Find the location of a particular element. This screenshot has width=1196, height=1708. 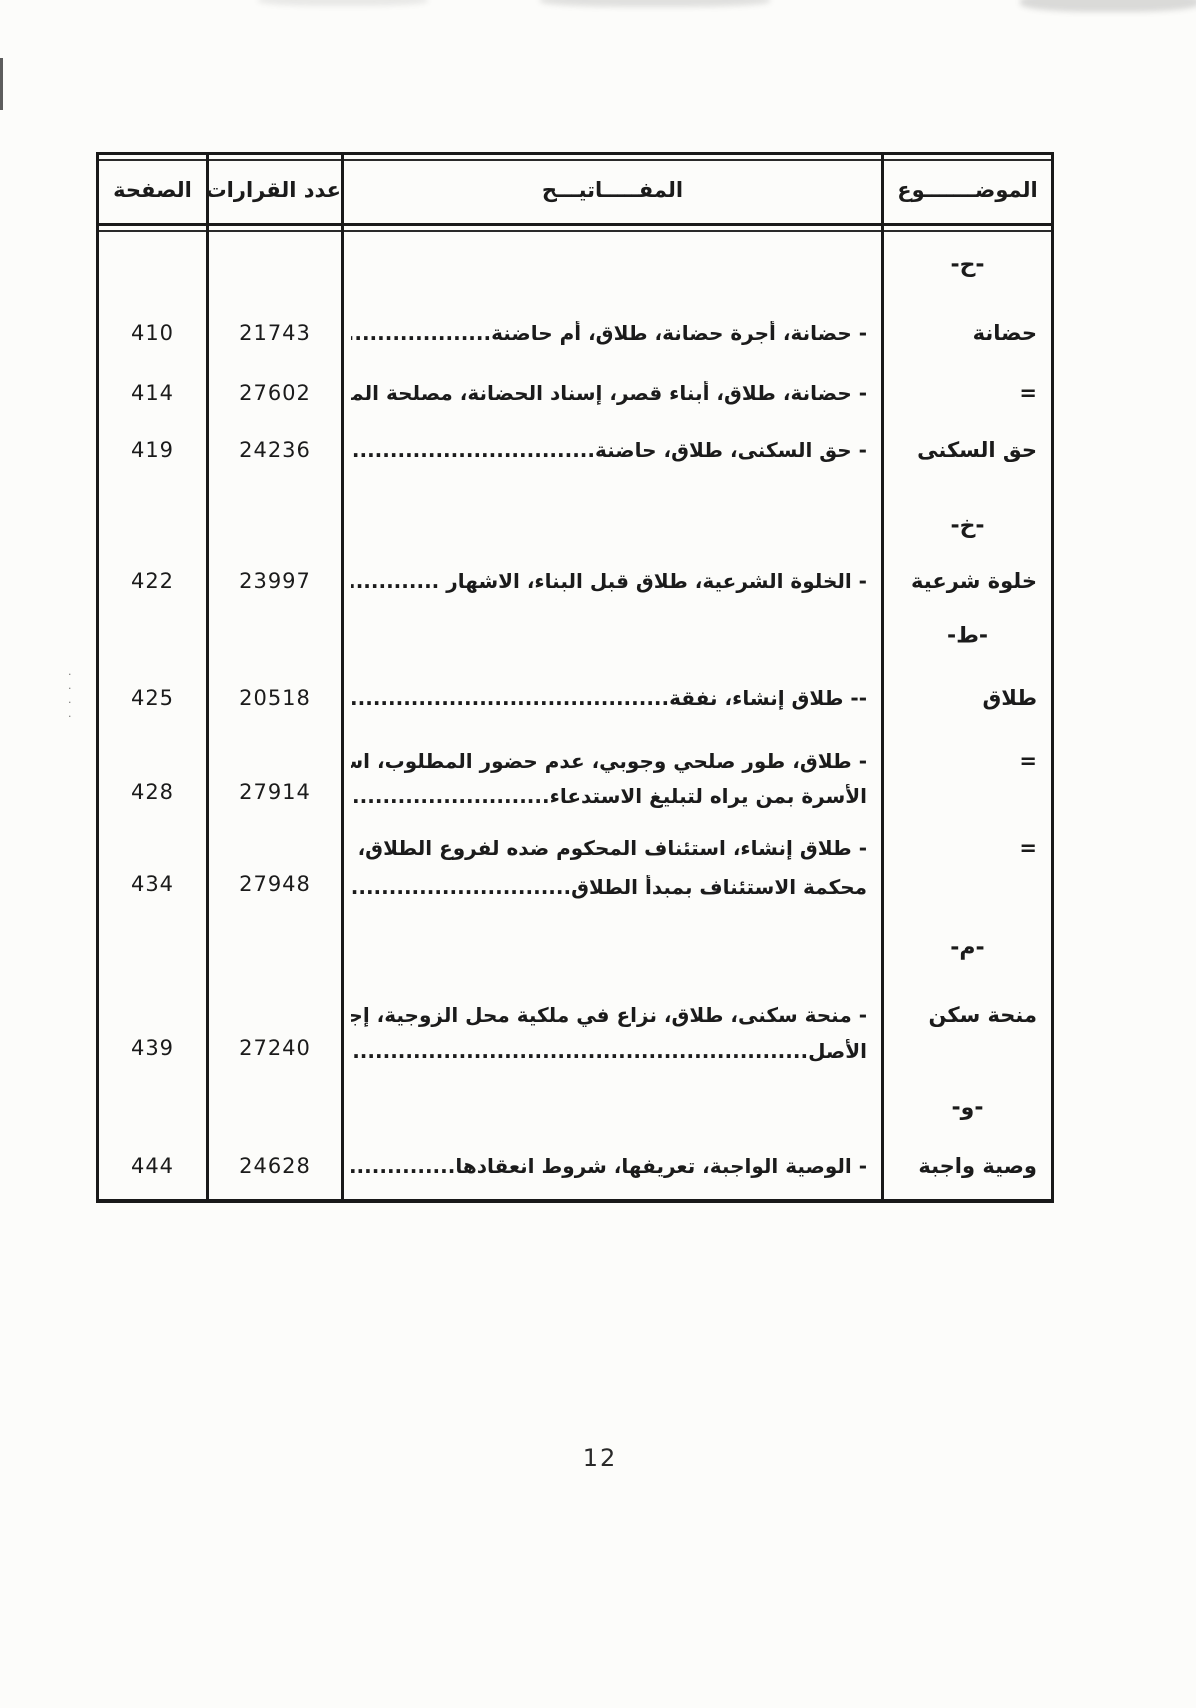

decisions-cell: 27240 is located at coordinates (275, 1048).